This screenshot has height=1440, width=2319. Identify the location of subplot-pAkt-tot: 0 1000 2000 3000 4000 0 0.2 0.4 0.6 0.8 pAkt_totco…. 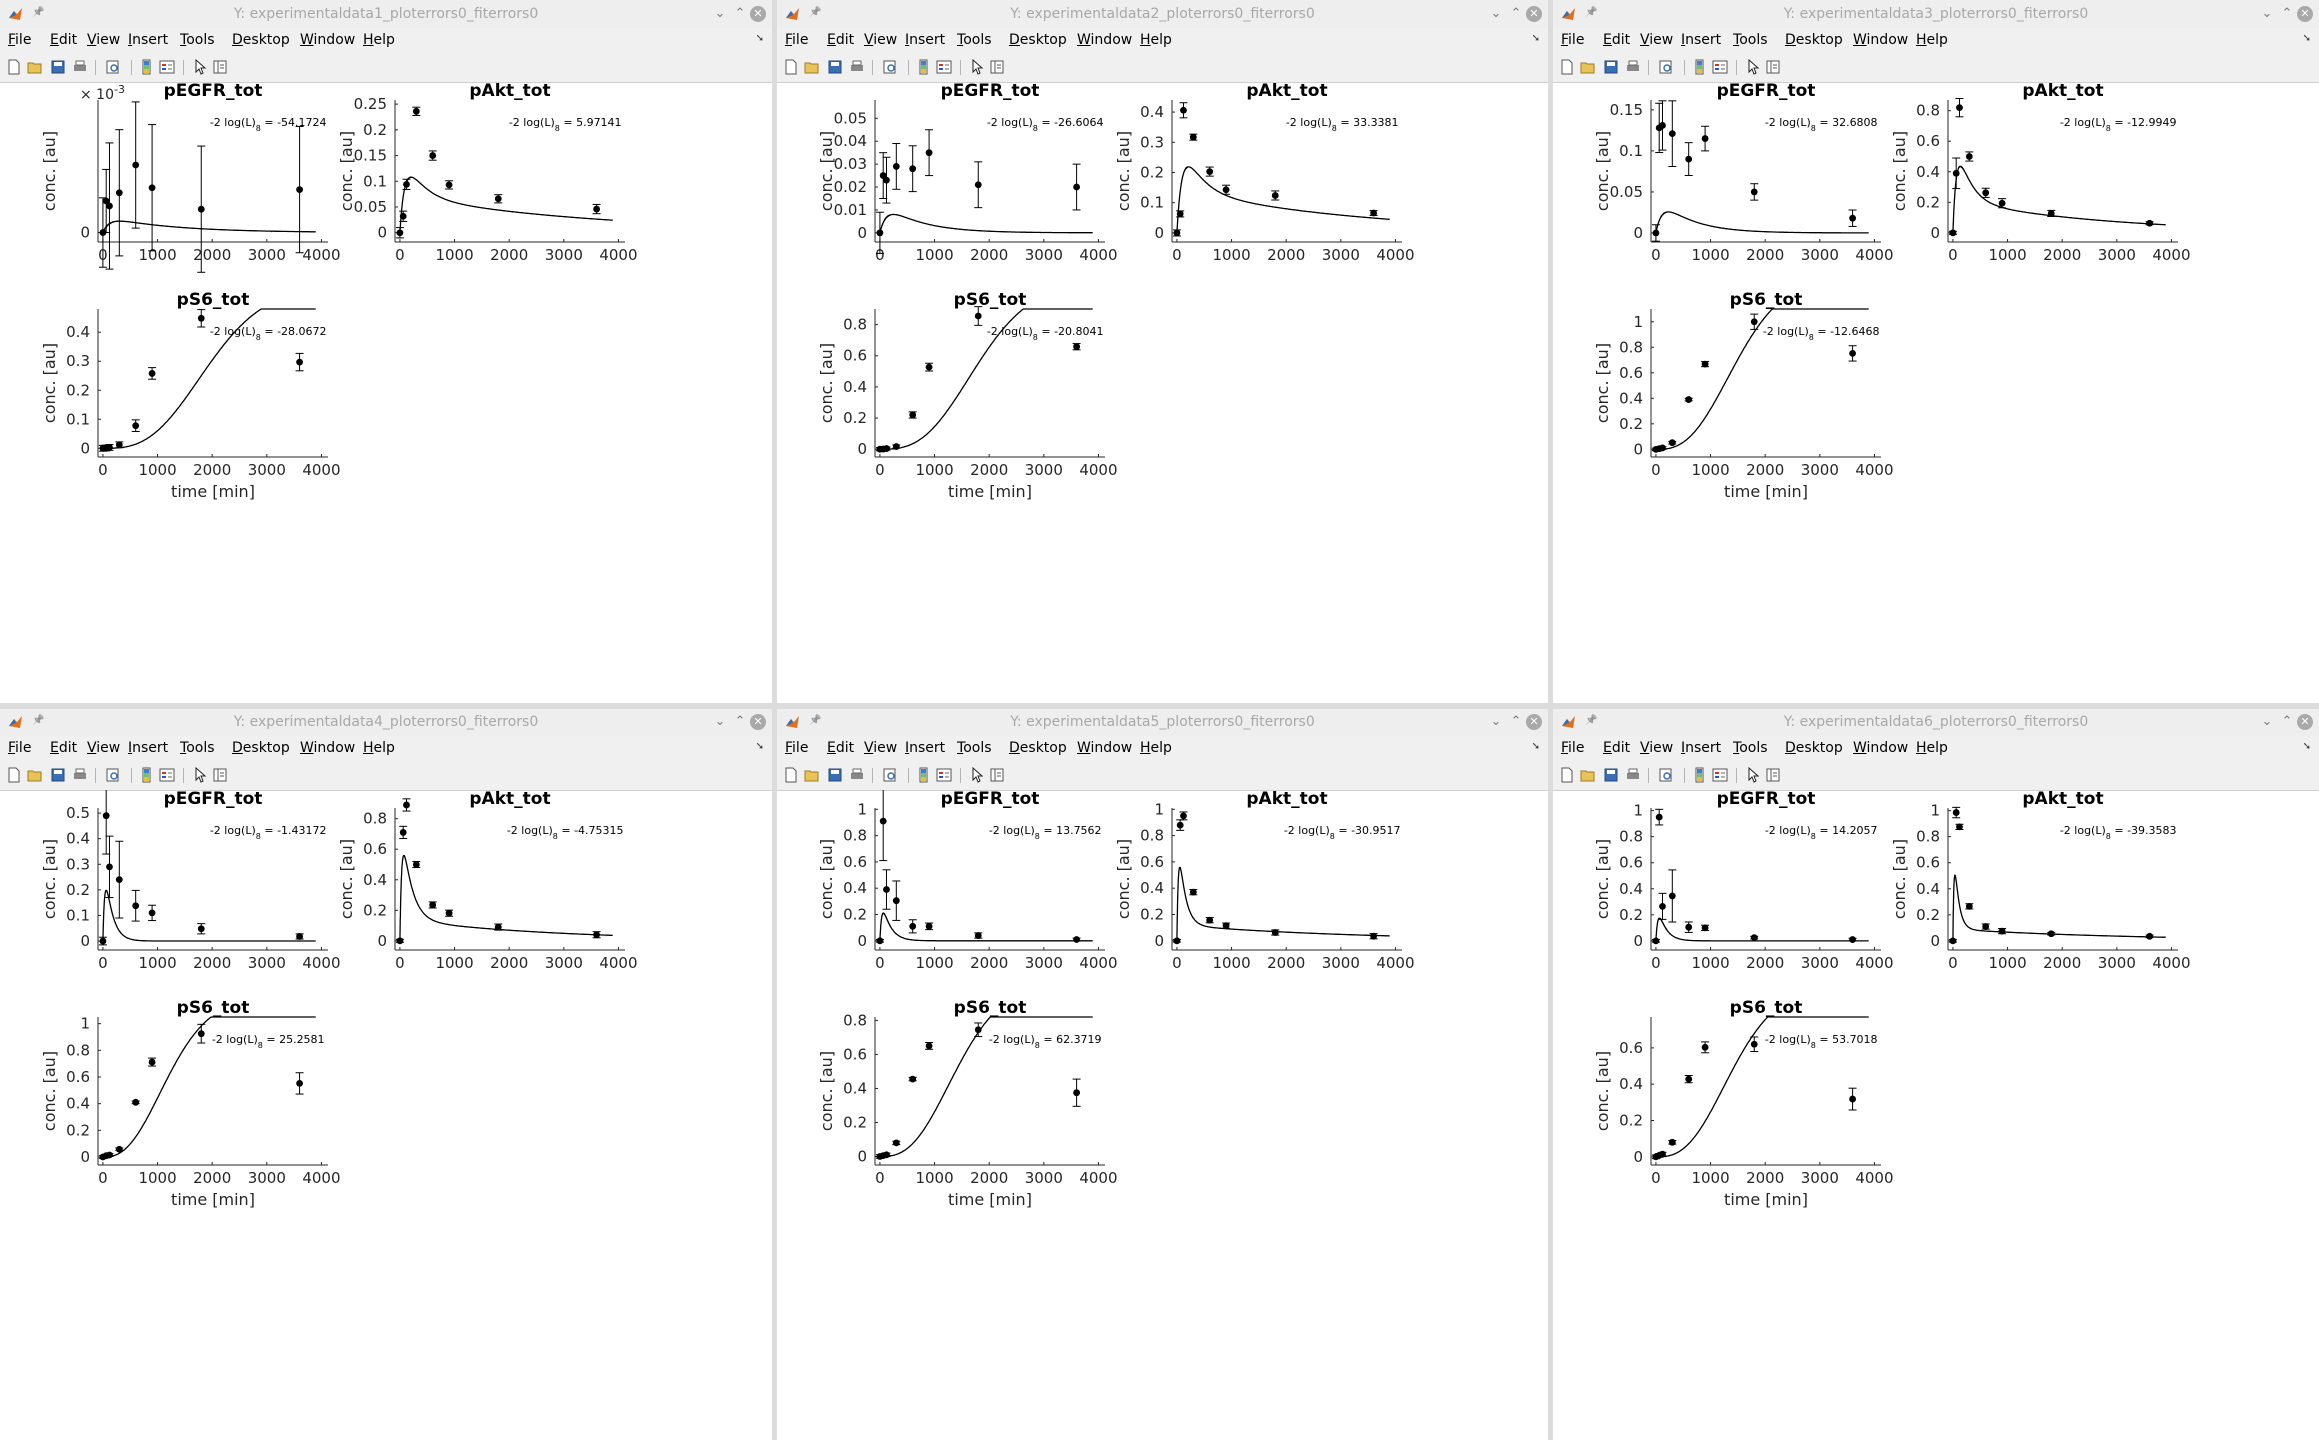
(2040, 173).